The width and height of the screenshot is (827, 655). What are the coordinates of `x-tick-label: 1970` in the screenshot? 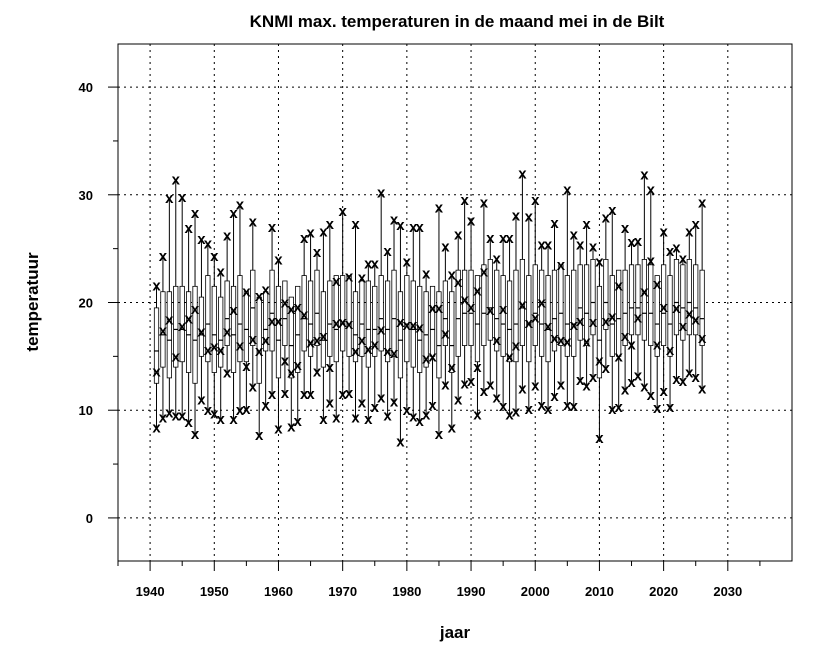 It's located at (342, 591).